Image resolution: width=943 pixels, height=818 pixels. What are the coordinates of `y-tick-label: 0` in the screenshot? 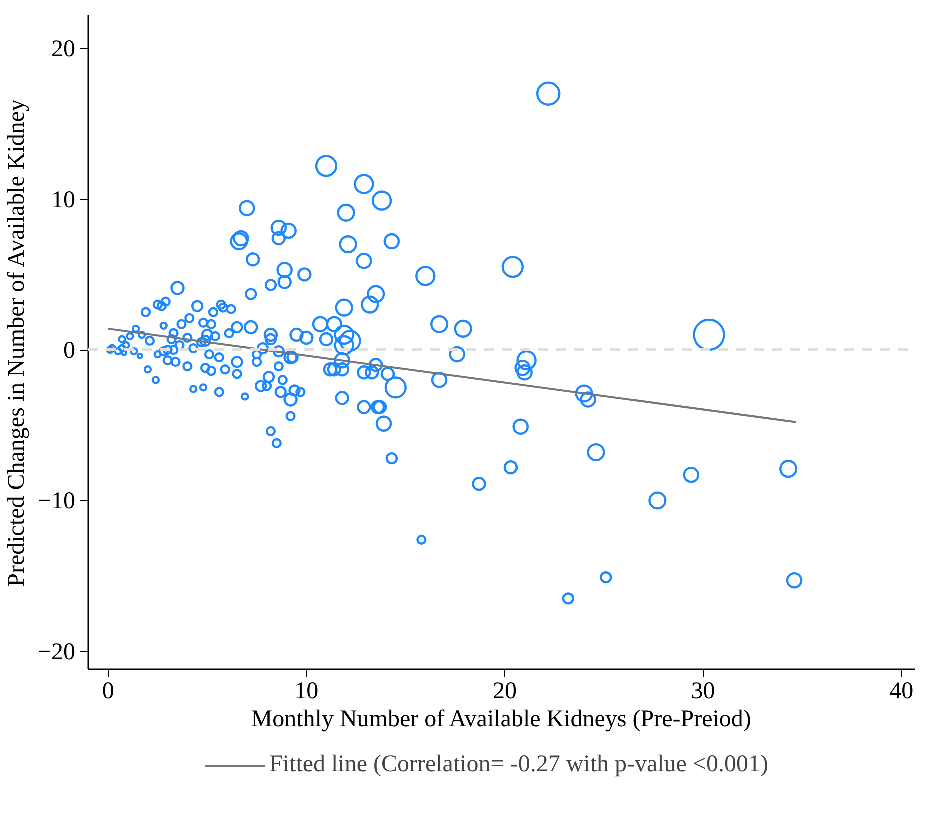 It's located at (70, 351).